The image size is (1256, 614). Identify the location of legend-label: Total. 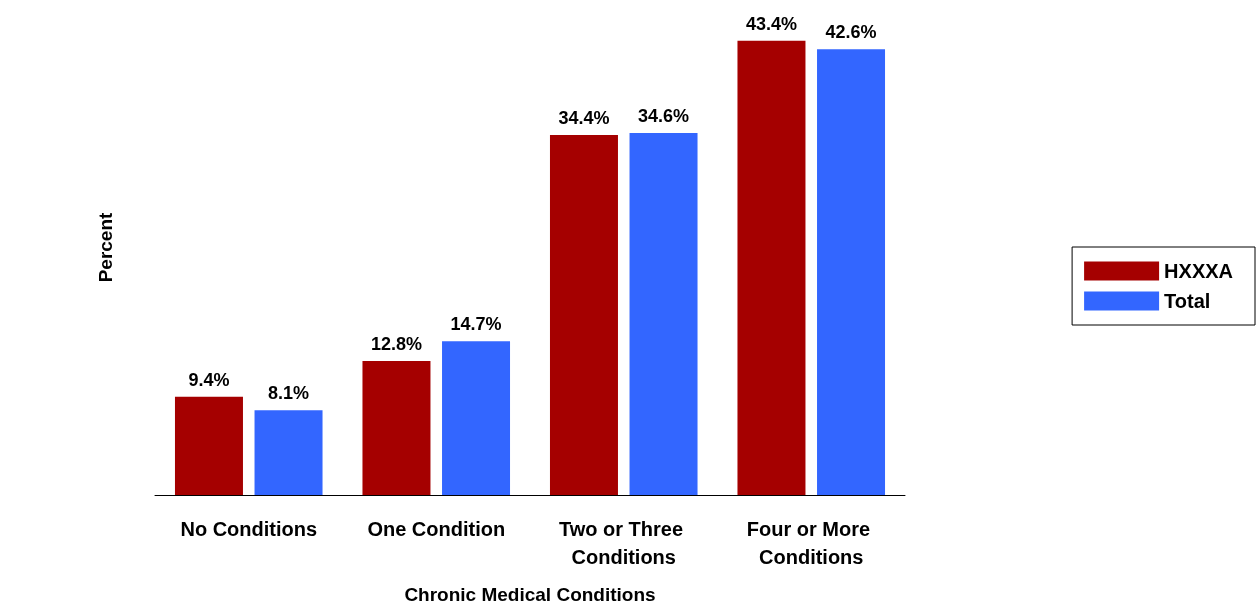
(1187, 301).